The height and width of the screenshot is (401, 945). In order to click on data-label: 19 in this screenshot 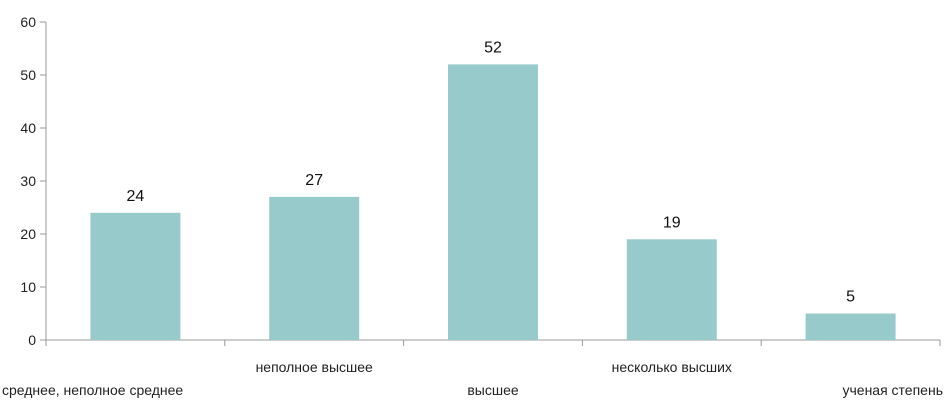, I will do `click(672, 222)`.